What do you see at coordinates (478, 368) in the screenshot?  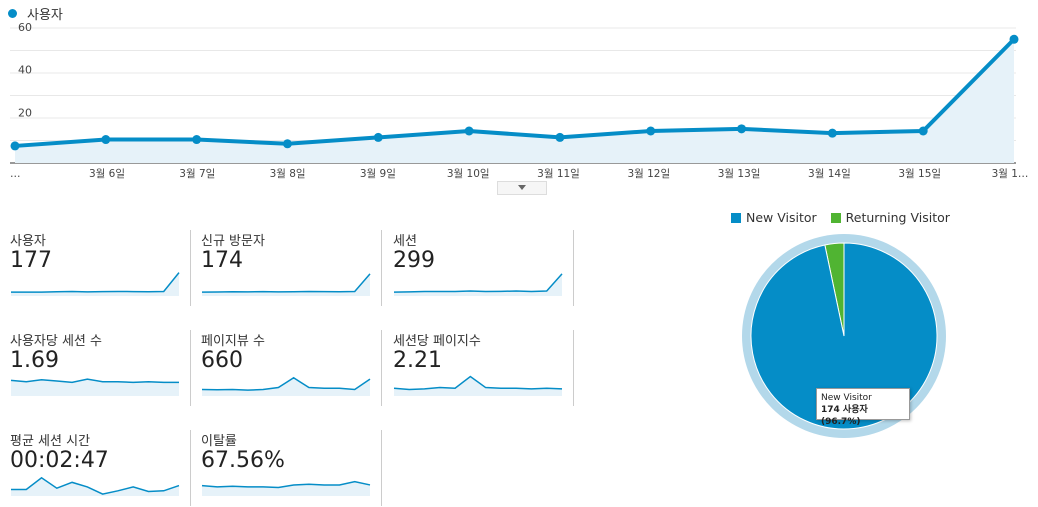 I see `metric-card: 세션당 페이지수 2.21` at bounding box center [478, 368].